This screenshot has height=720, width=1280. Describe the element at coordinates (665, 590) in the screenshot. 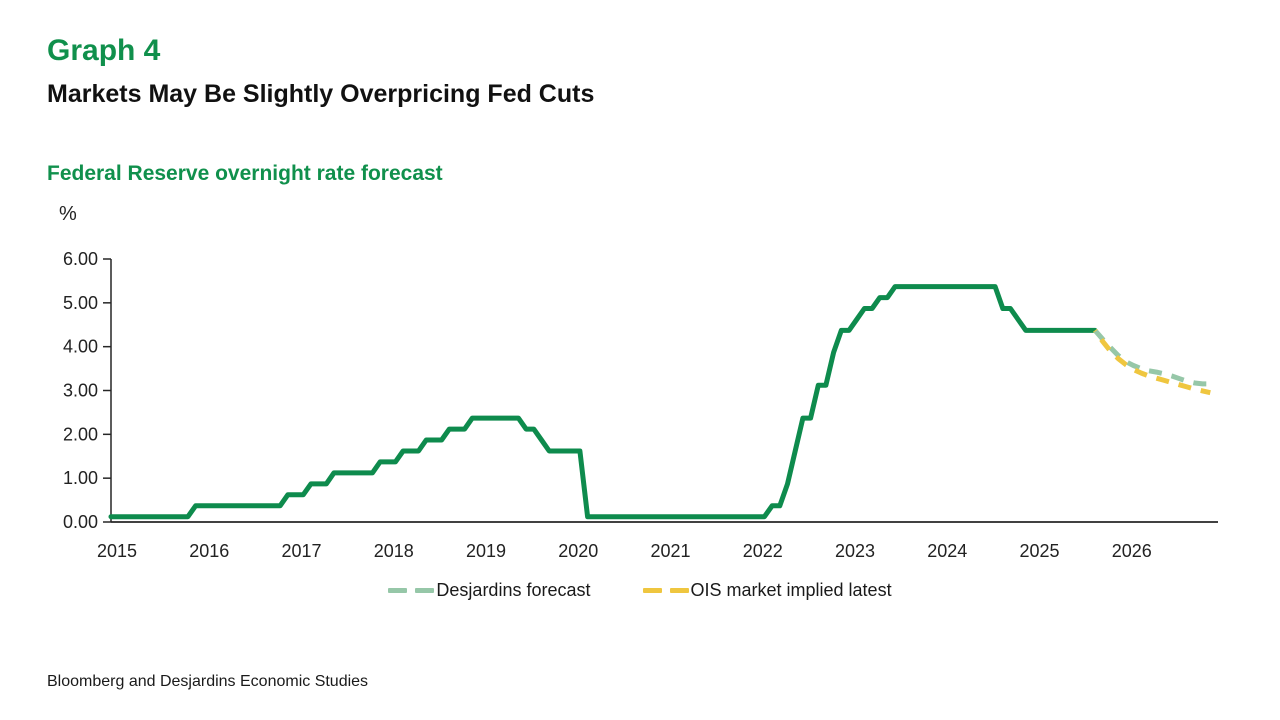

I see `ois-market-dash-icon` at that location.